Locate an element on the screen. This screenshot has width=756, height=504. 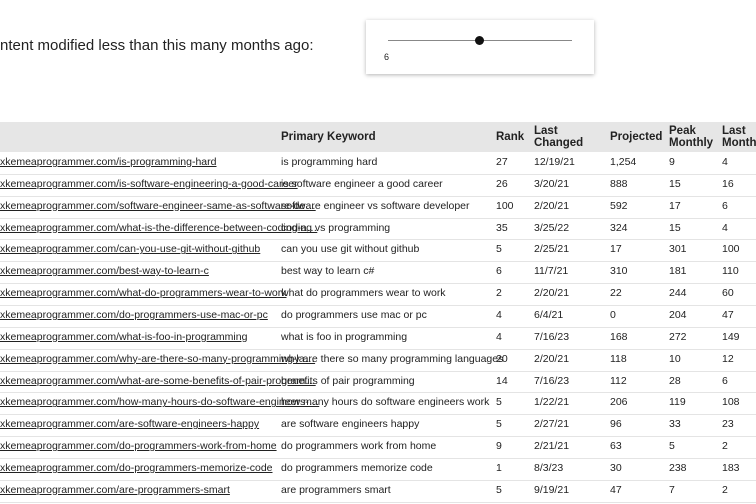
table-cell: 6 is located at coordinates (499, 271).